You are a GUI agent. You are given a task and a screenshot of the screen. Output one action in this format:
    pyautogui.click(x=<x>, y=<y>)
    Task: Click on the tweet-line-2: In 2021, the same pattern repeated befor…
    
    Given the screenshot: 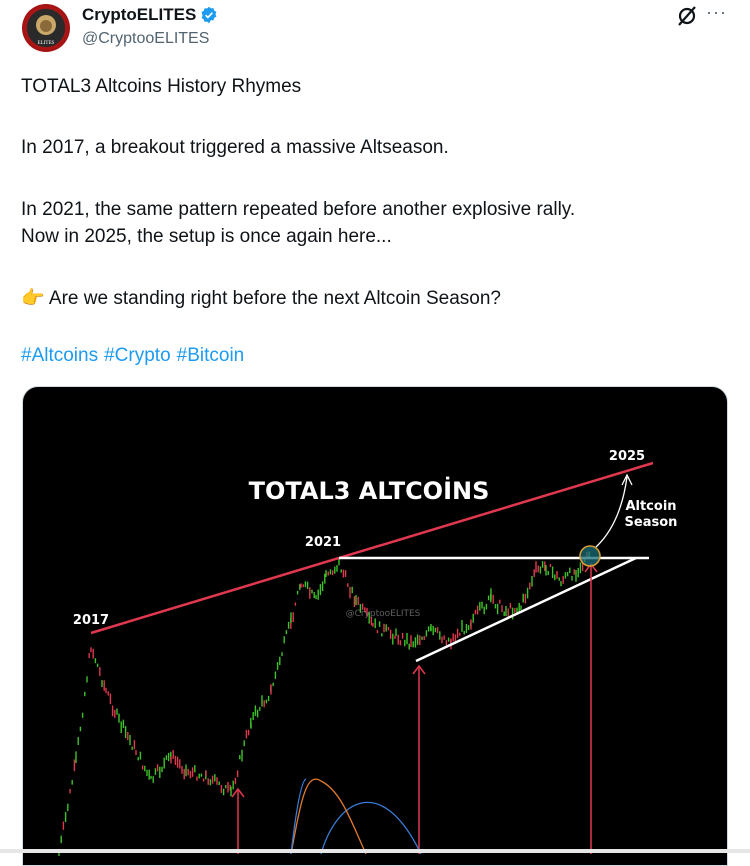 What is the action you would take?
    pyautogui.click(x=298, y=209)
    